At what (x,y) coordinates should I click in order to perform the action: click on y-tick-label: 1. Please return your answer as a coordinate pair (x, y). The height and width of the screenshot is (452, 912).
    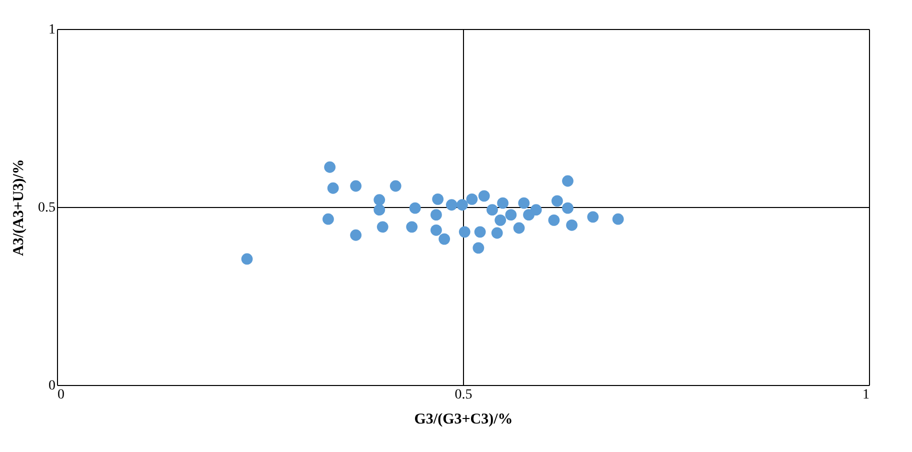
    Looking at the image, I should click on (52, 30).